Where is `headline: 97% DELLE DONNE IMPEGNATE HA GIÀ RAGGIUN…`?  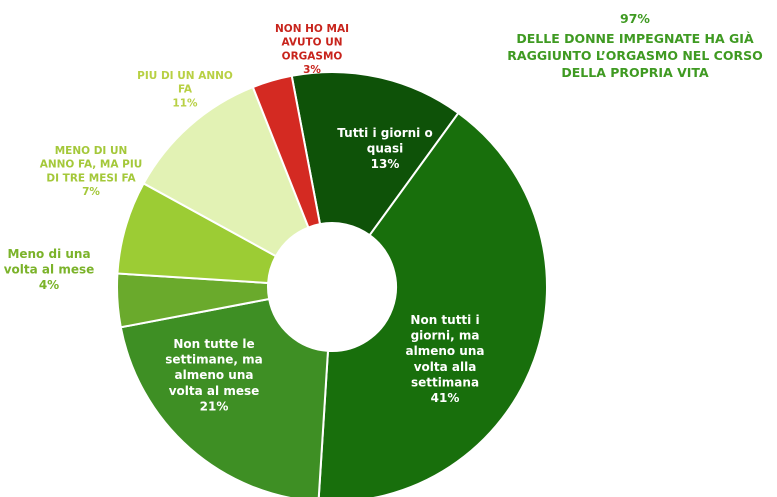 headline: 97% DELLE DONNE IMPEGNATE HA GIÀ RAGGIUN… is located at coordinates (635, 45).